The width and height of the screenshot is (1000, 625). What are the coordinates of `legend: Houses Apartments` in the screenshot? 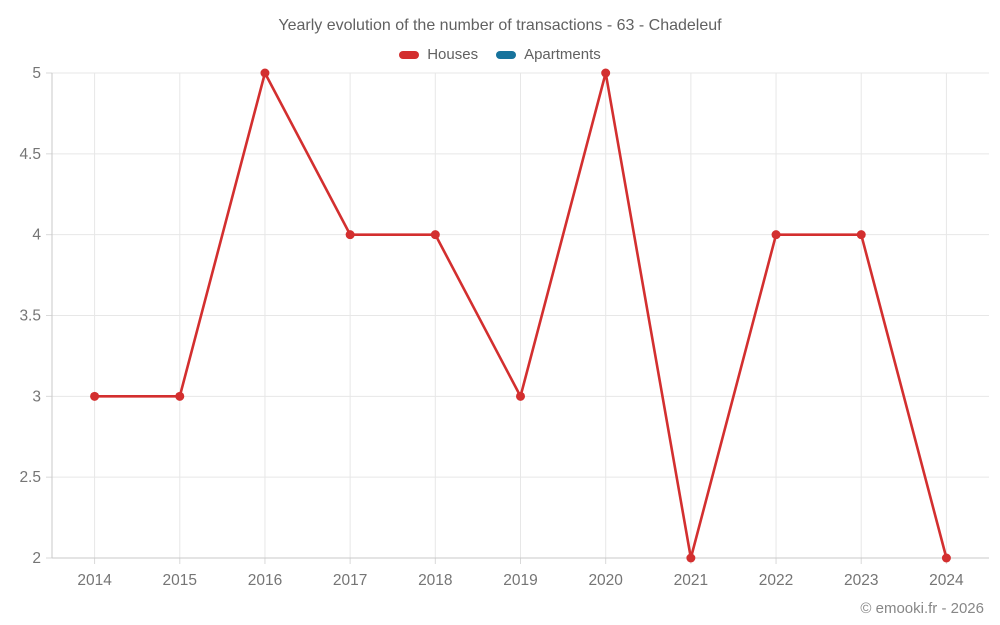 It's located at (500, 54).